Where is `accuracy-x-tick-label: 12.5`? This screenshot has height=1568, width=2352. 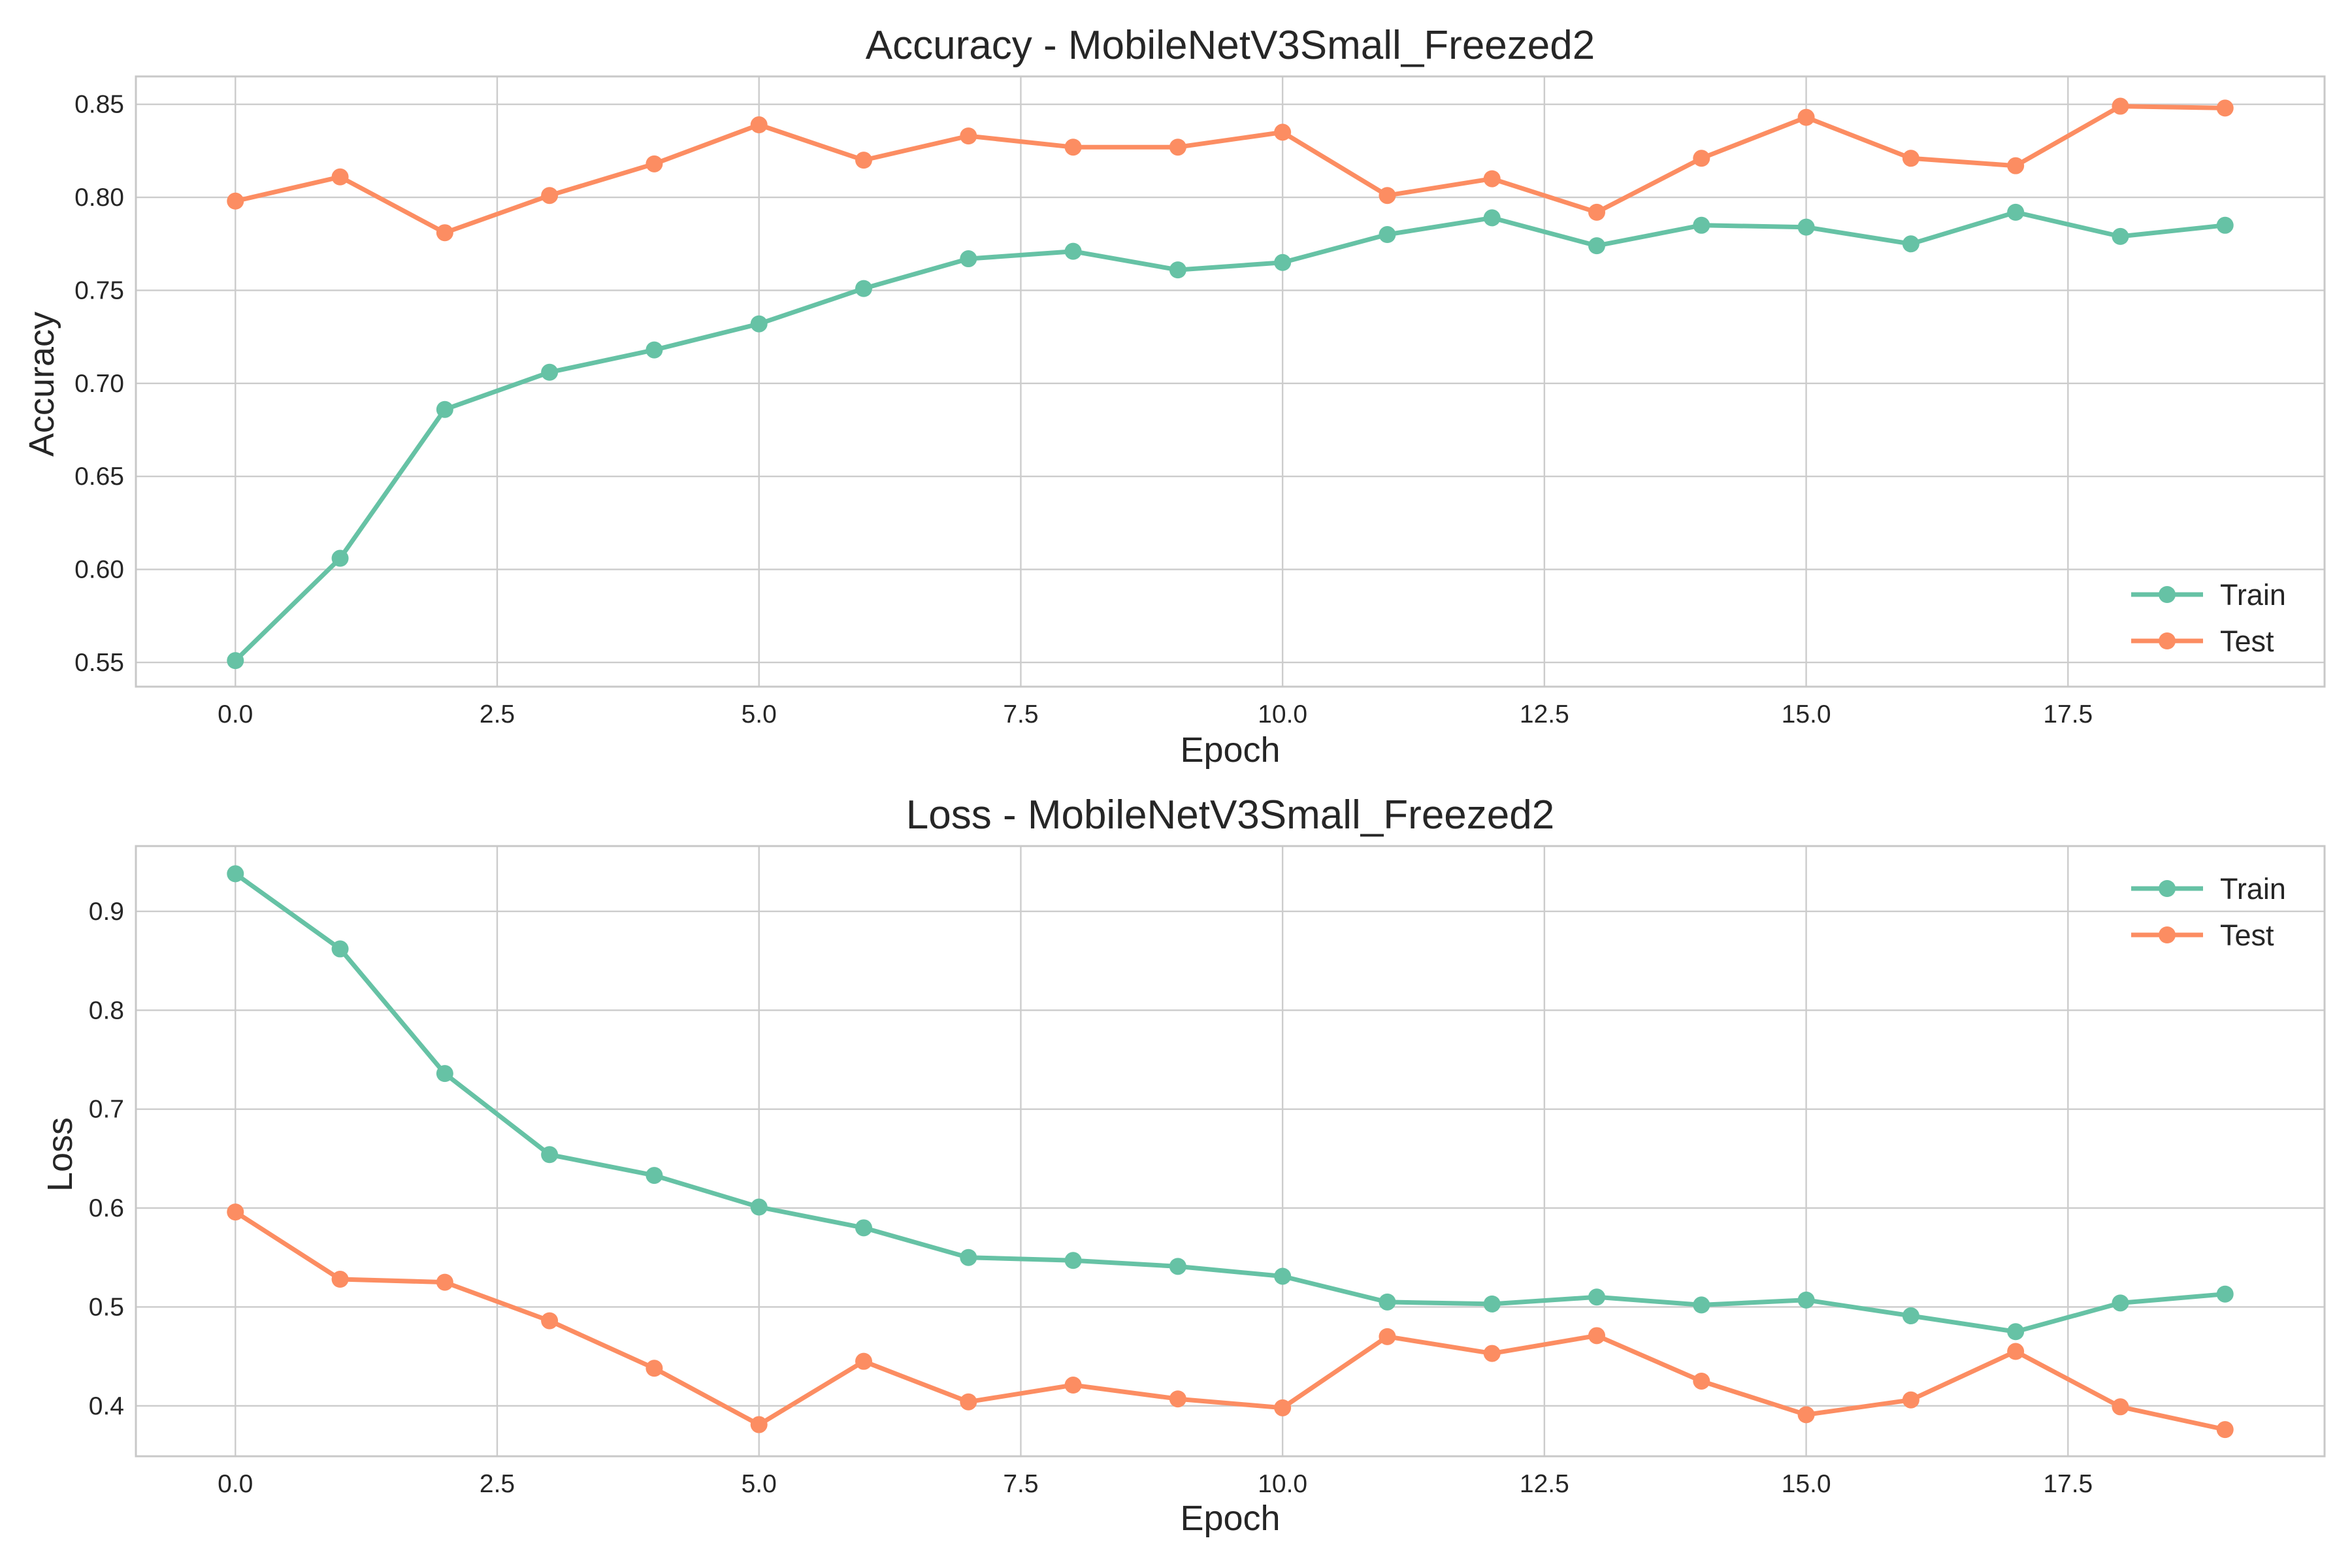 accuracy-x-tick-label: 12.5 is located at coordinates (1544, 714).